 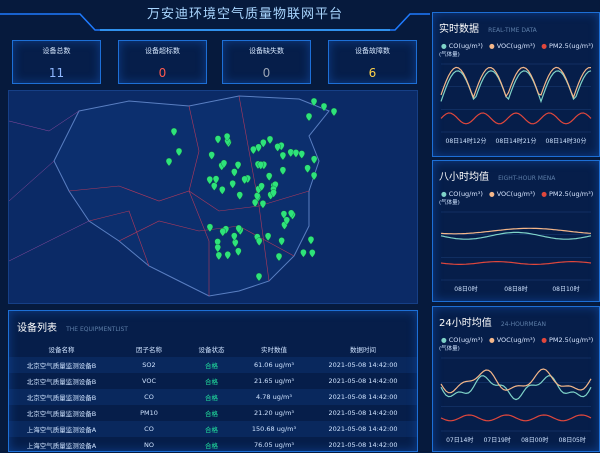 I want to click on stat-label: 设备缺失数, so click(x=266, y=51).